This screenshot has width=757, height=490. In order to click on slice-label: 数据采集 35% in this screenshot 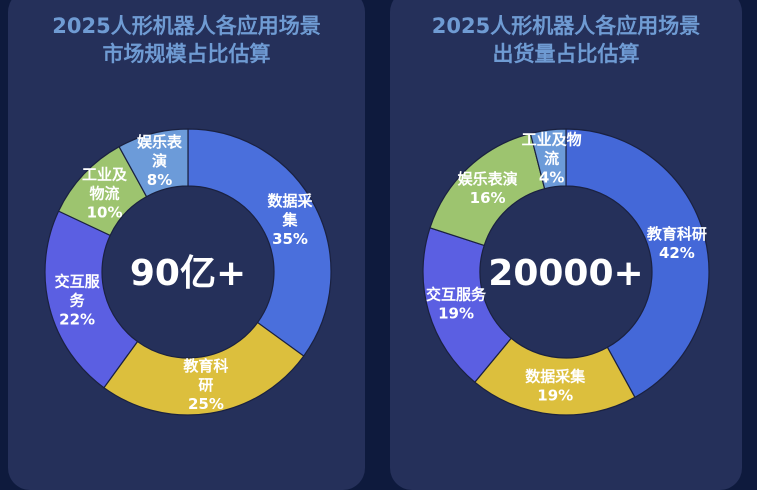, I will do `click(291, 220)`.